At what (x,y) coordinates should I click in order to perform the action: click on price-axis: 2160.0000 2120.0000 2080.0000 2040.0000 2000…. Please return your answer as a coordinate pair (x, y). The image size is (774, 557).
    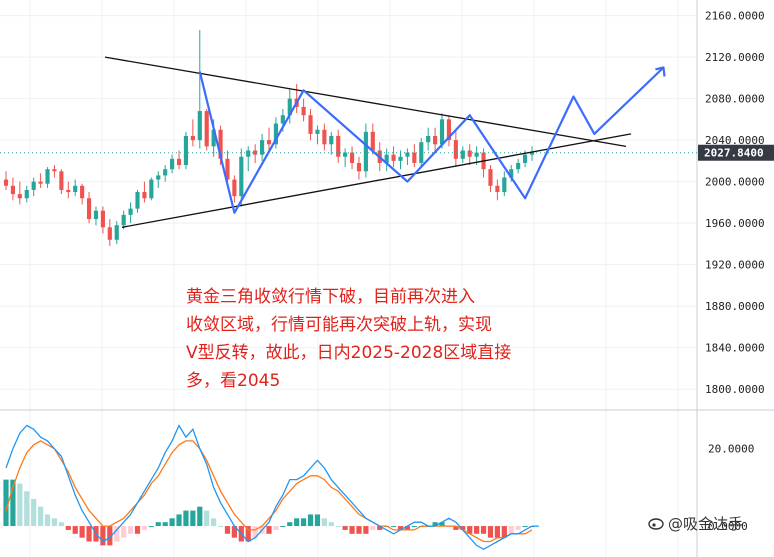
    Looking at the image, I should click on (736, 203).